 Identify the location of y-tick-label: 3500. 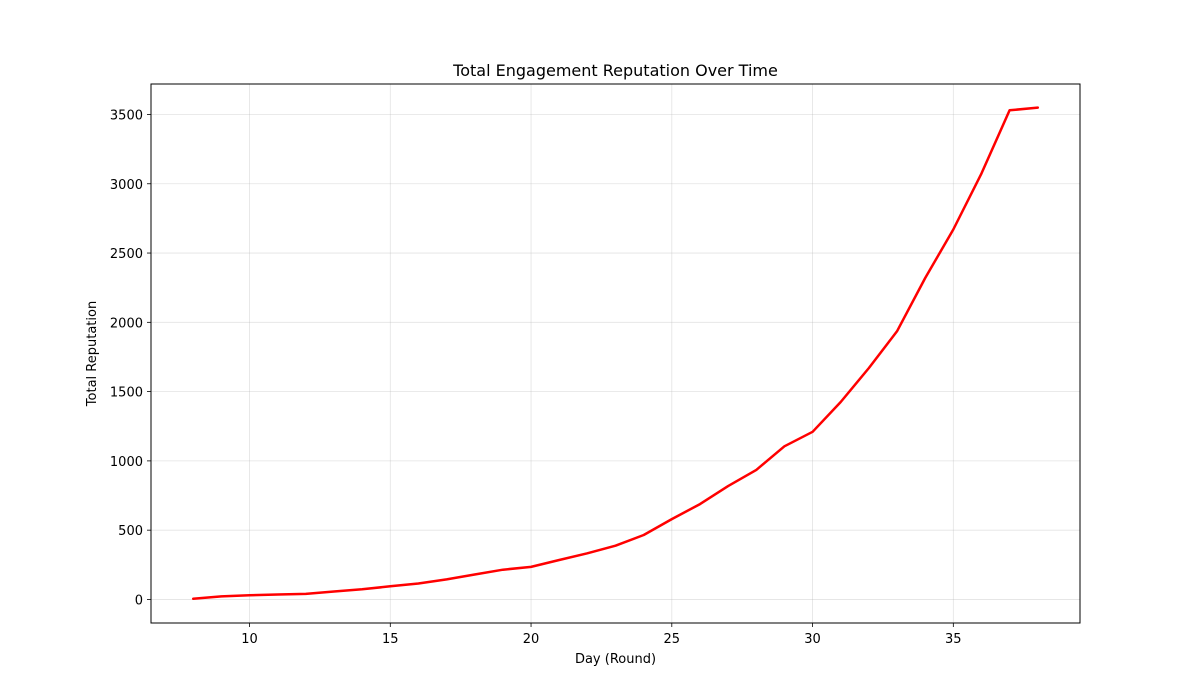
(126, 115).